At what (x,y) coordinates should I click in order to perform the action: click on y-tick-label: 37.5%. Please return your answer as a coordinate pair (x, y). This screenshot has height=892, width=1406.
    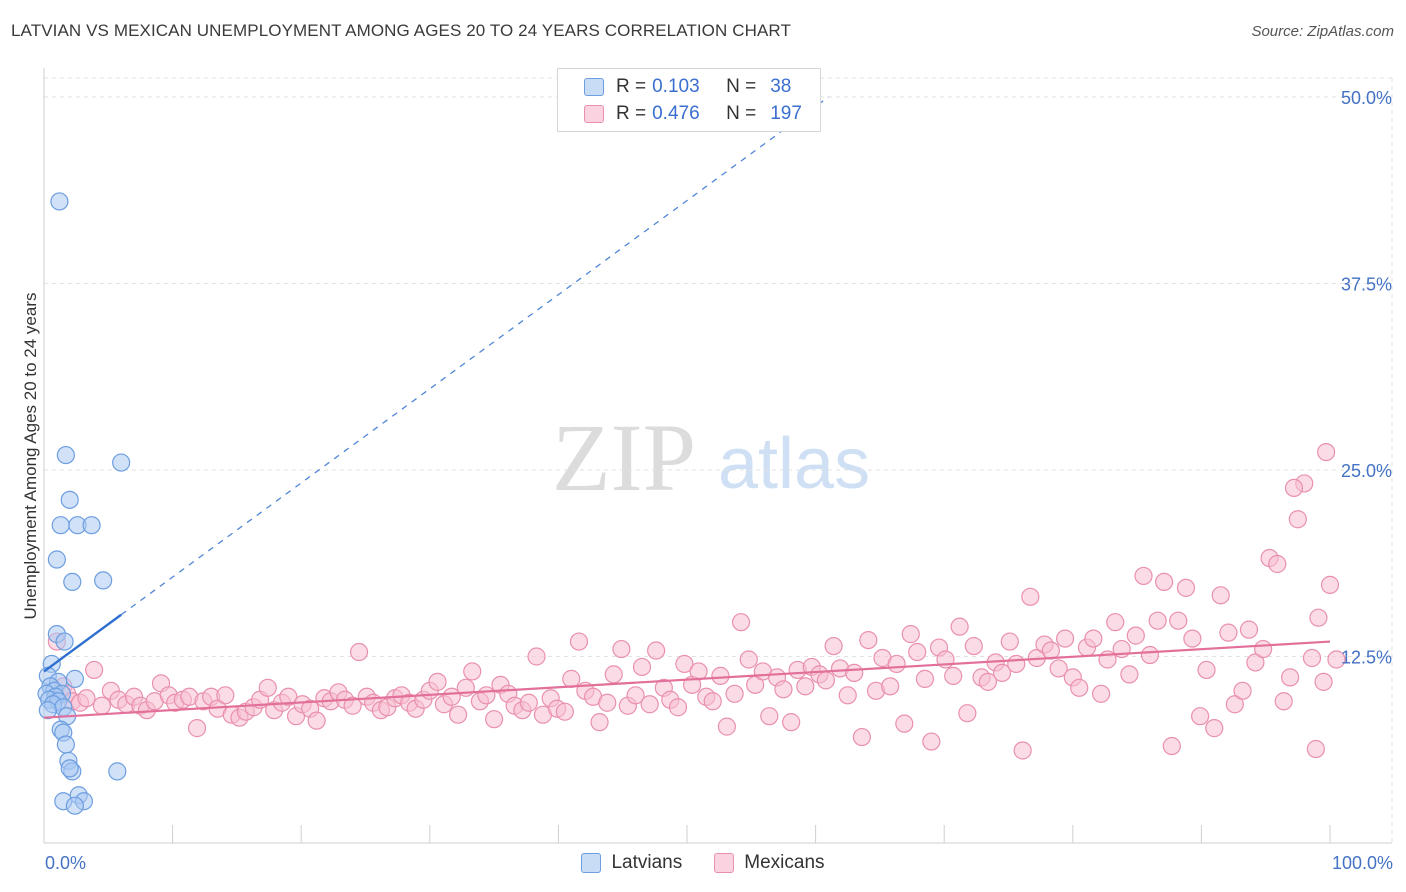
    Looking at the image, I should click on (1366, 285).